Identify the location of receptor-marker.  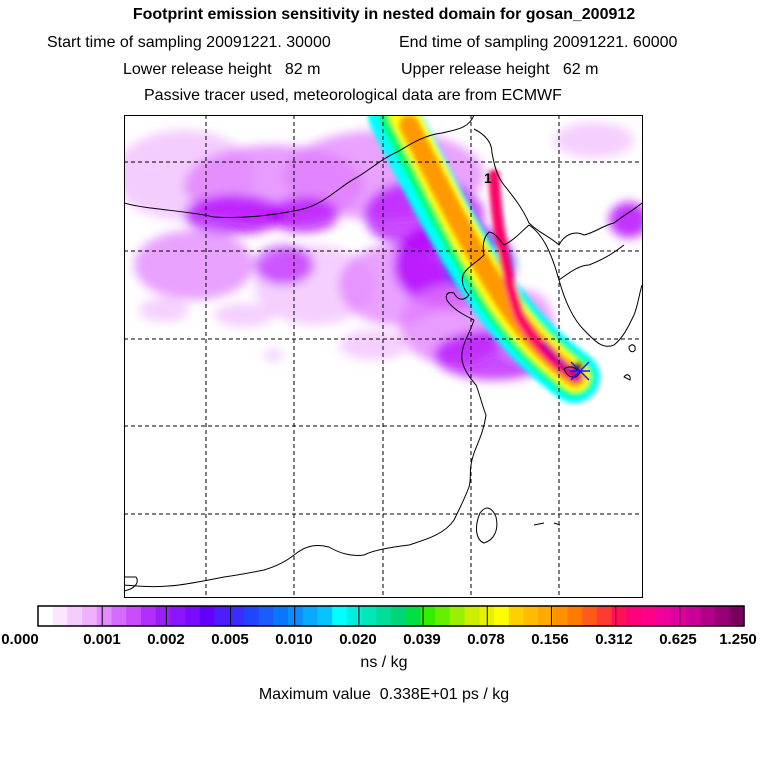
(580, 371).